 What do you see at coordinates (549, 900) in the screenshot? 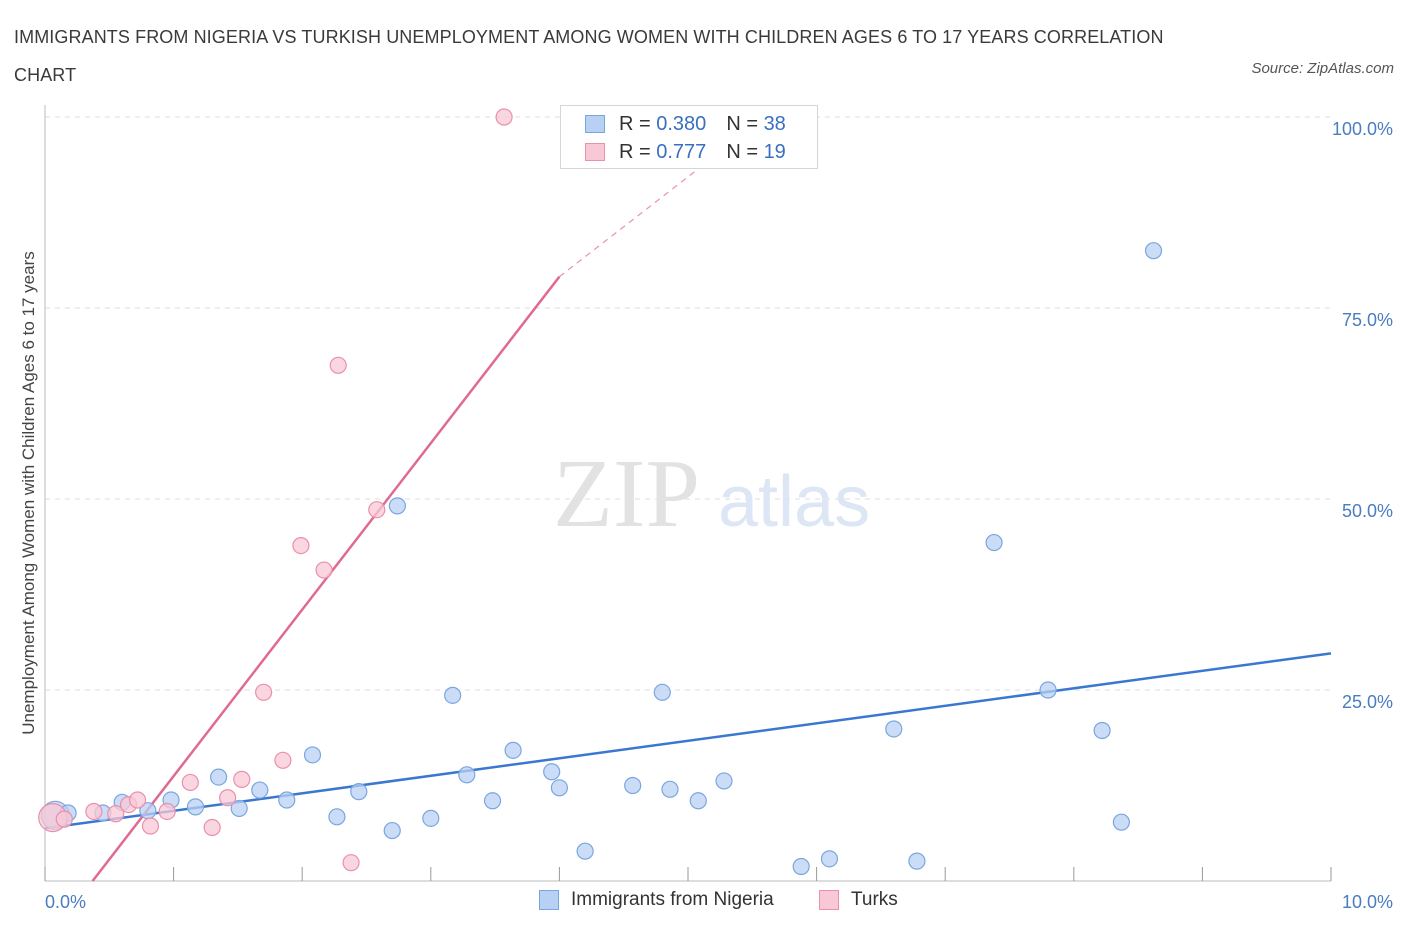
I see `bottom-legend-swatch-nigeria` at bounding box center [549, 900].